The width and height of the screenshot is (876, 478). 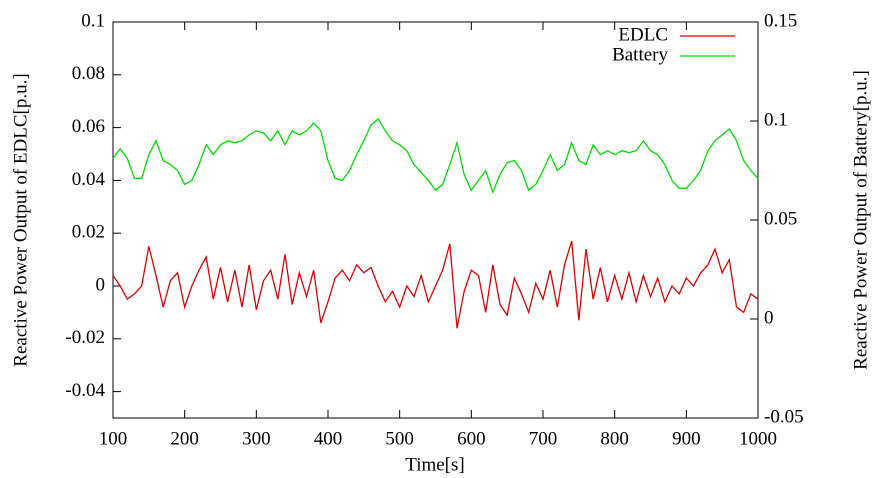 What do you see at coordinates (769, 317) in the screenshot?
I see `y2-tick-label: 0` at bounding box center [769, 317].